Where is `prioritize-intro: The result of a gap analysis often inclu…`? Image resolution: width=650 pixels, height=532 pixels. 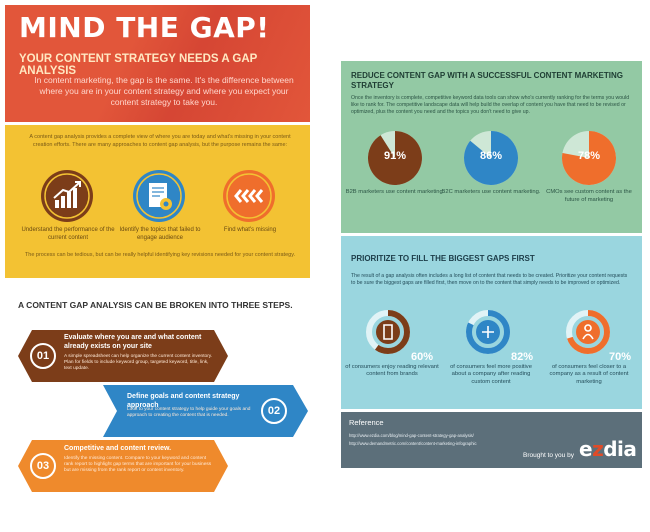
prioritize-intro: The result of a gap analysis often inclu… is located at coordinates (489, 279).